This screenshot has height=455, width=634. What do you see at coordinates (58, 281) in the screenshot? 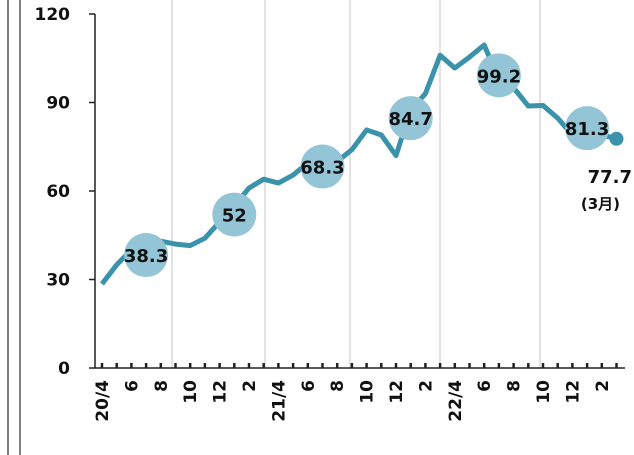
I see `y-tick-label: 30` at bounding box center [58, 281].